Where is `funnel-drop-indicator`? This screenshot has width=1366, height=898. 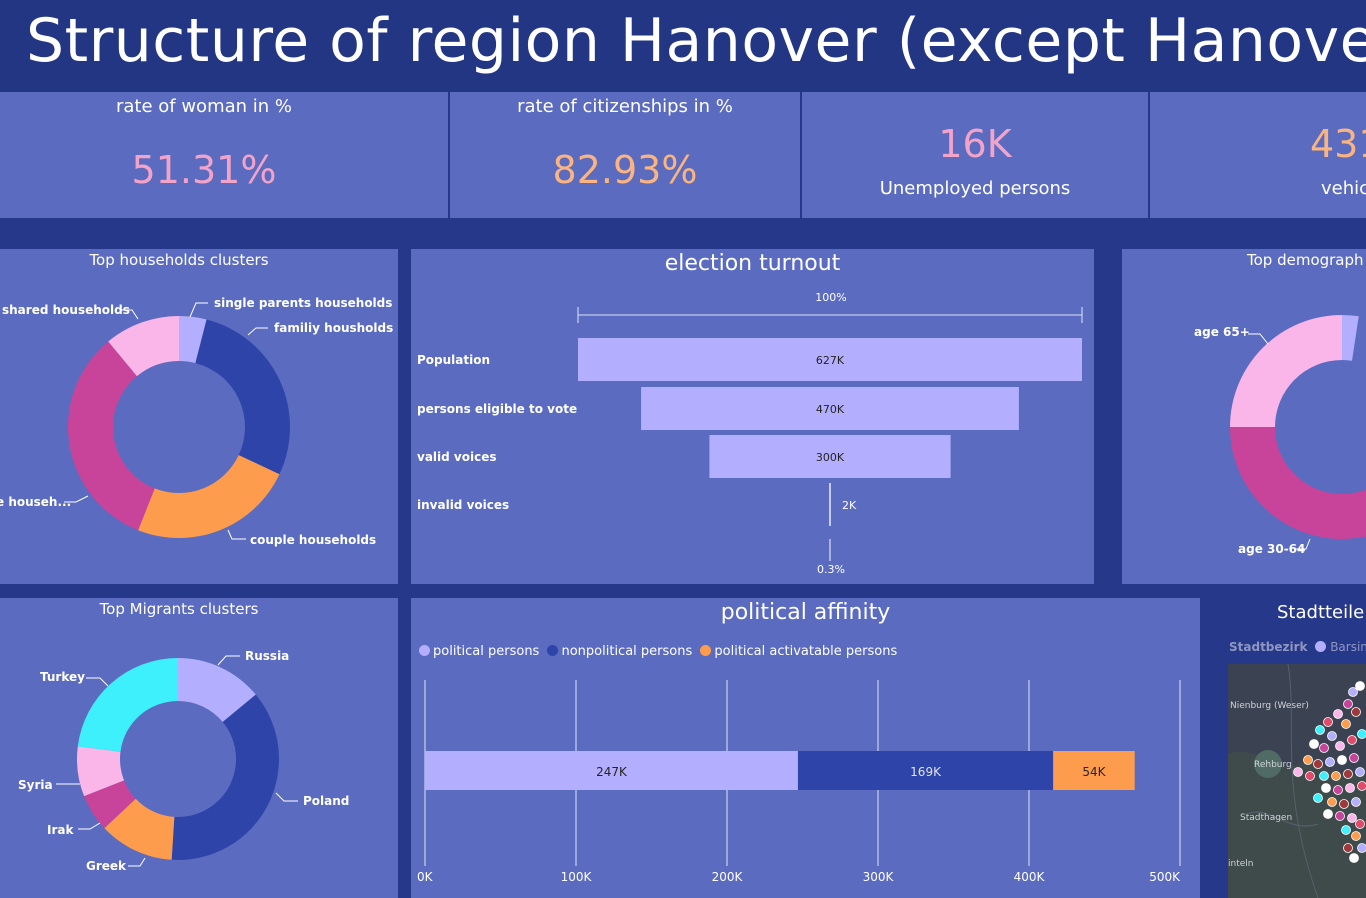
funnel-drop-indicator is located at coordinates (830, 550).